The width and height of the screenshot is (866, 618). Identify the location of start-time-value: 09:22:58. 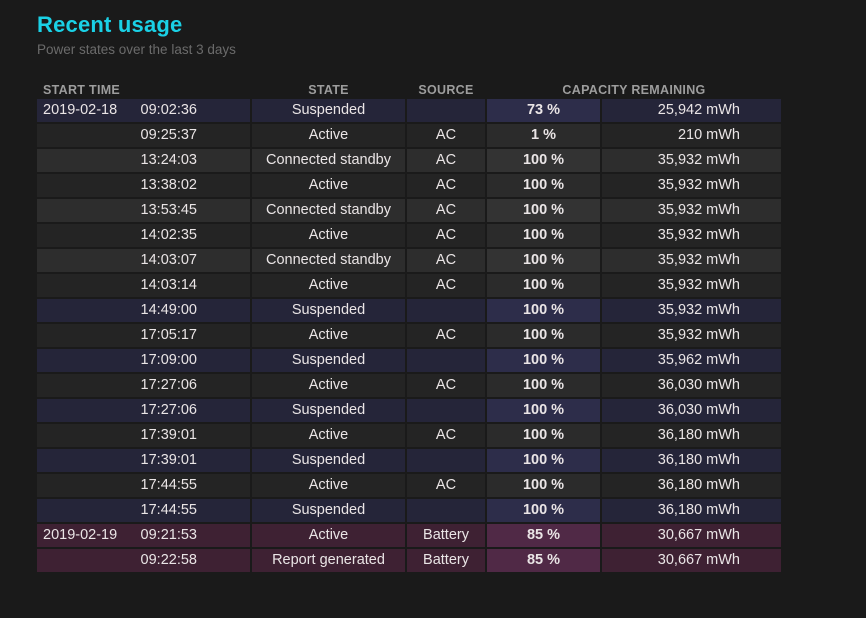
(168, 560).